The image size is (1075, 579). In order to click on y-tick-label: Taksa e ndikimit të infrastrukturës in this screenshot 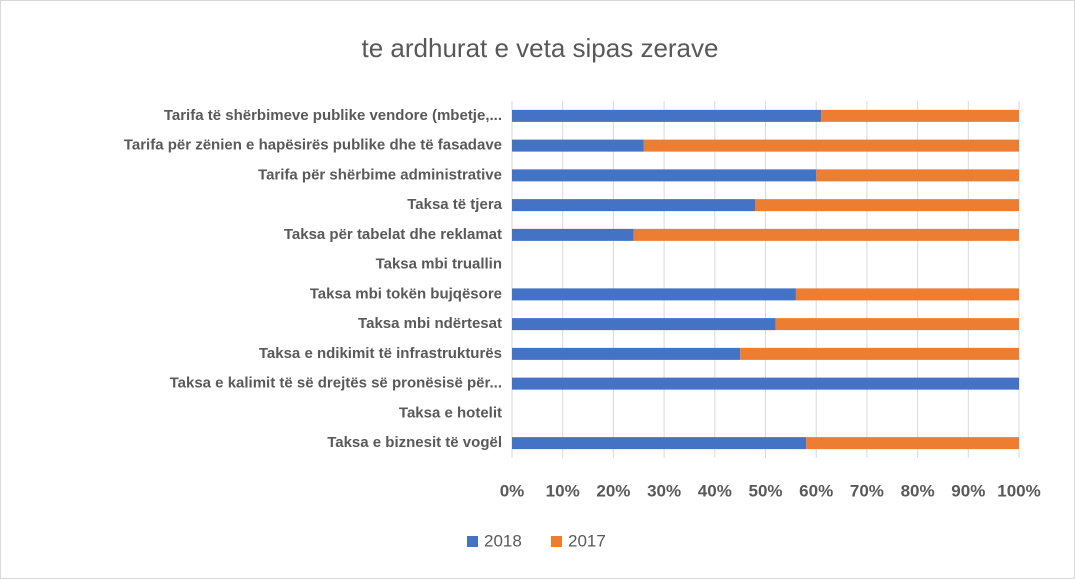, I will do `click(380, 353)`.